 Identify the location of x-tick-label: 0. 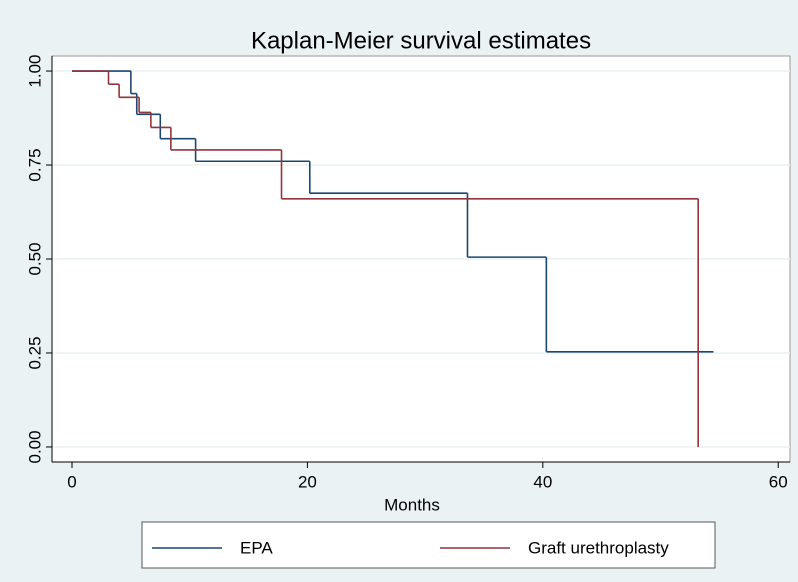
(71, 481).